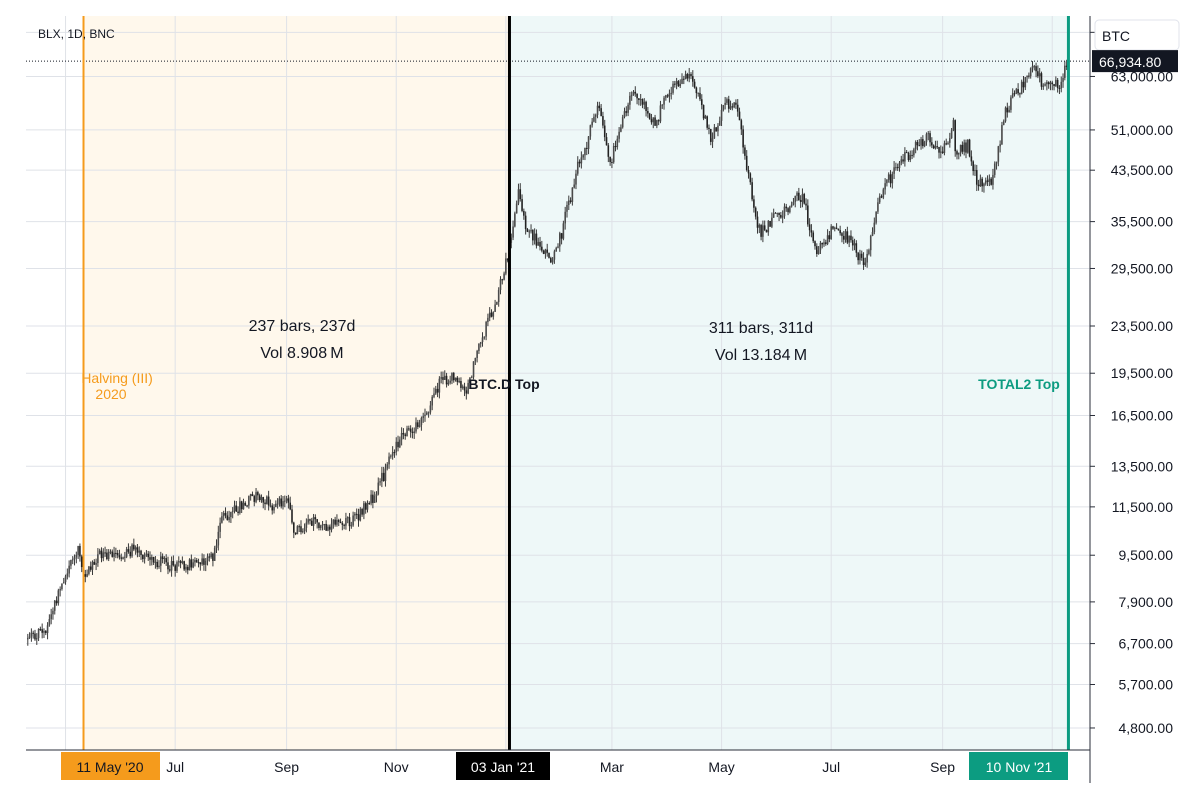 Image resolution: width=1200 pixels, height=801 pixels. Describe the element at coordinates (1137, 35) in the screenshot. I see `currency-button: BTC` at that location.